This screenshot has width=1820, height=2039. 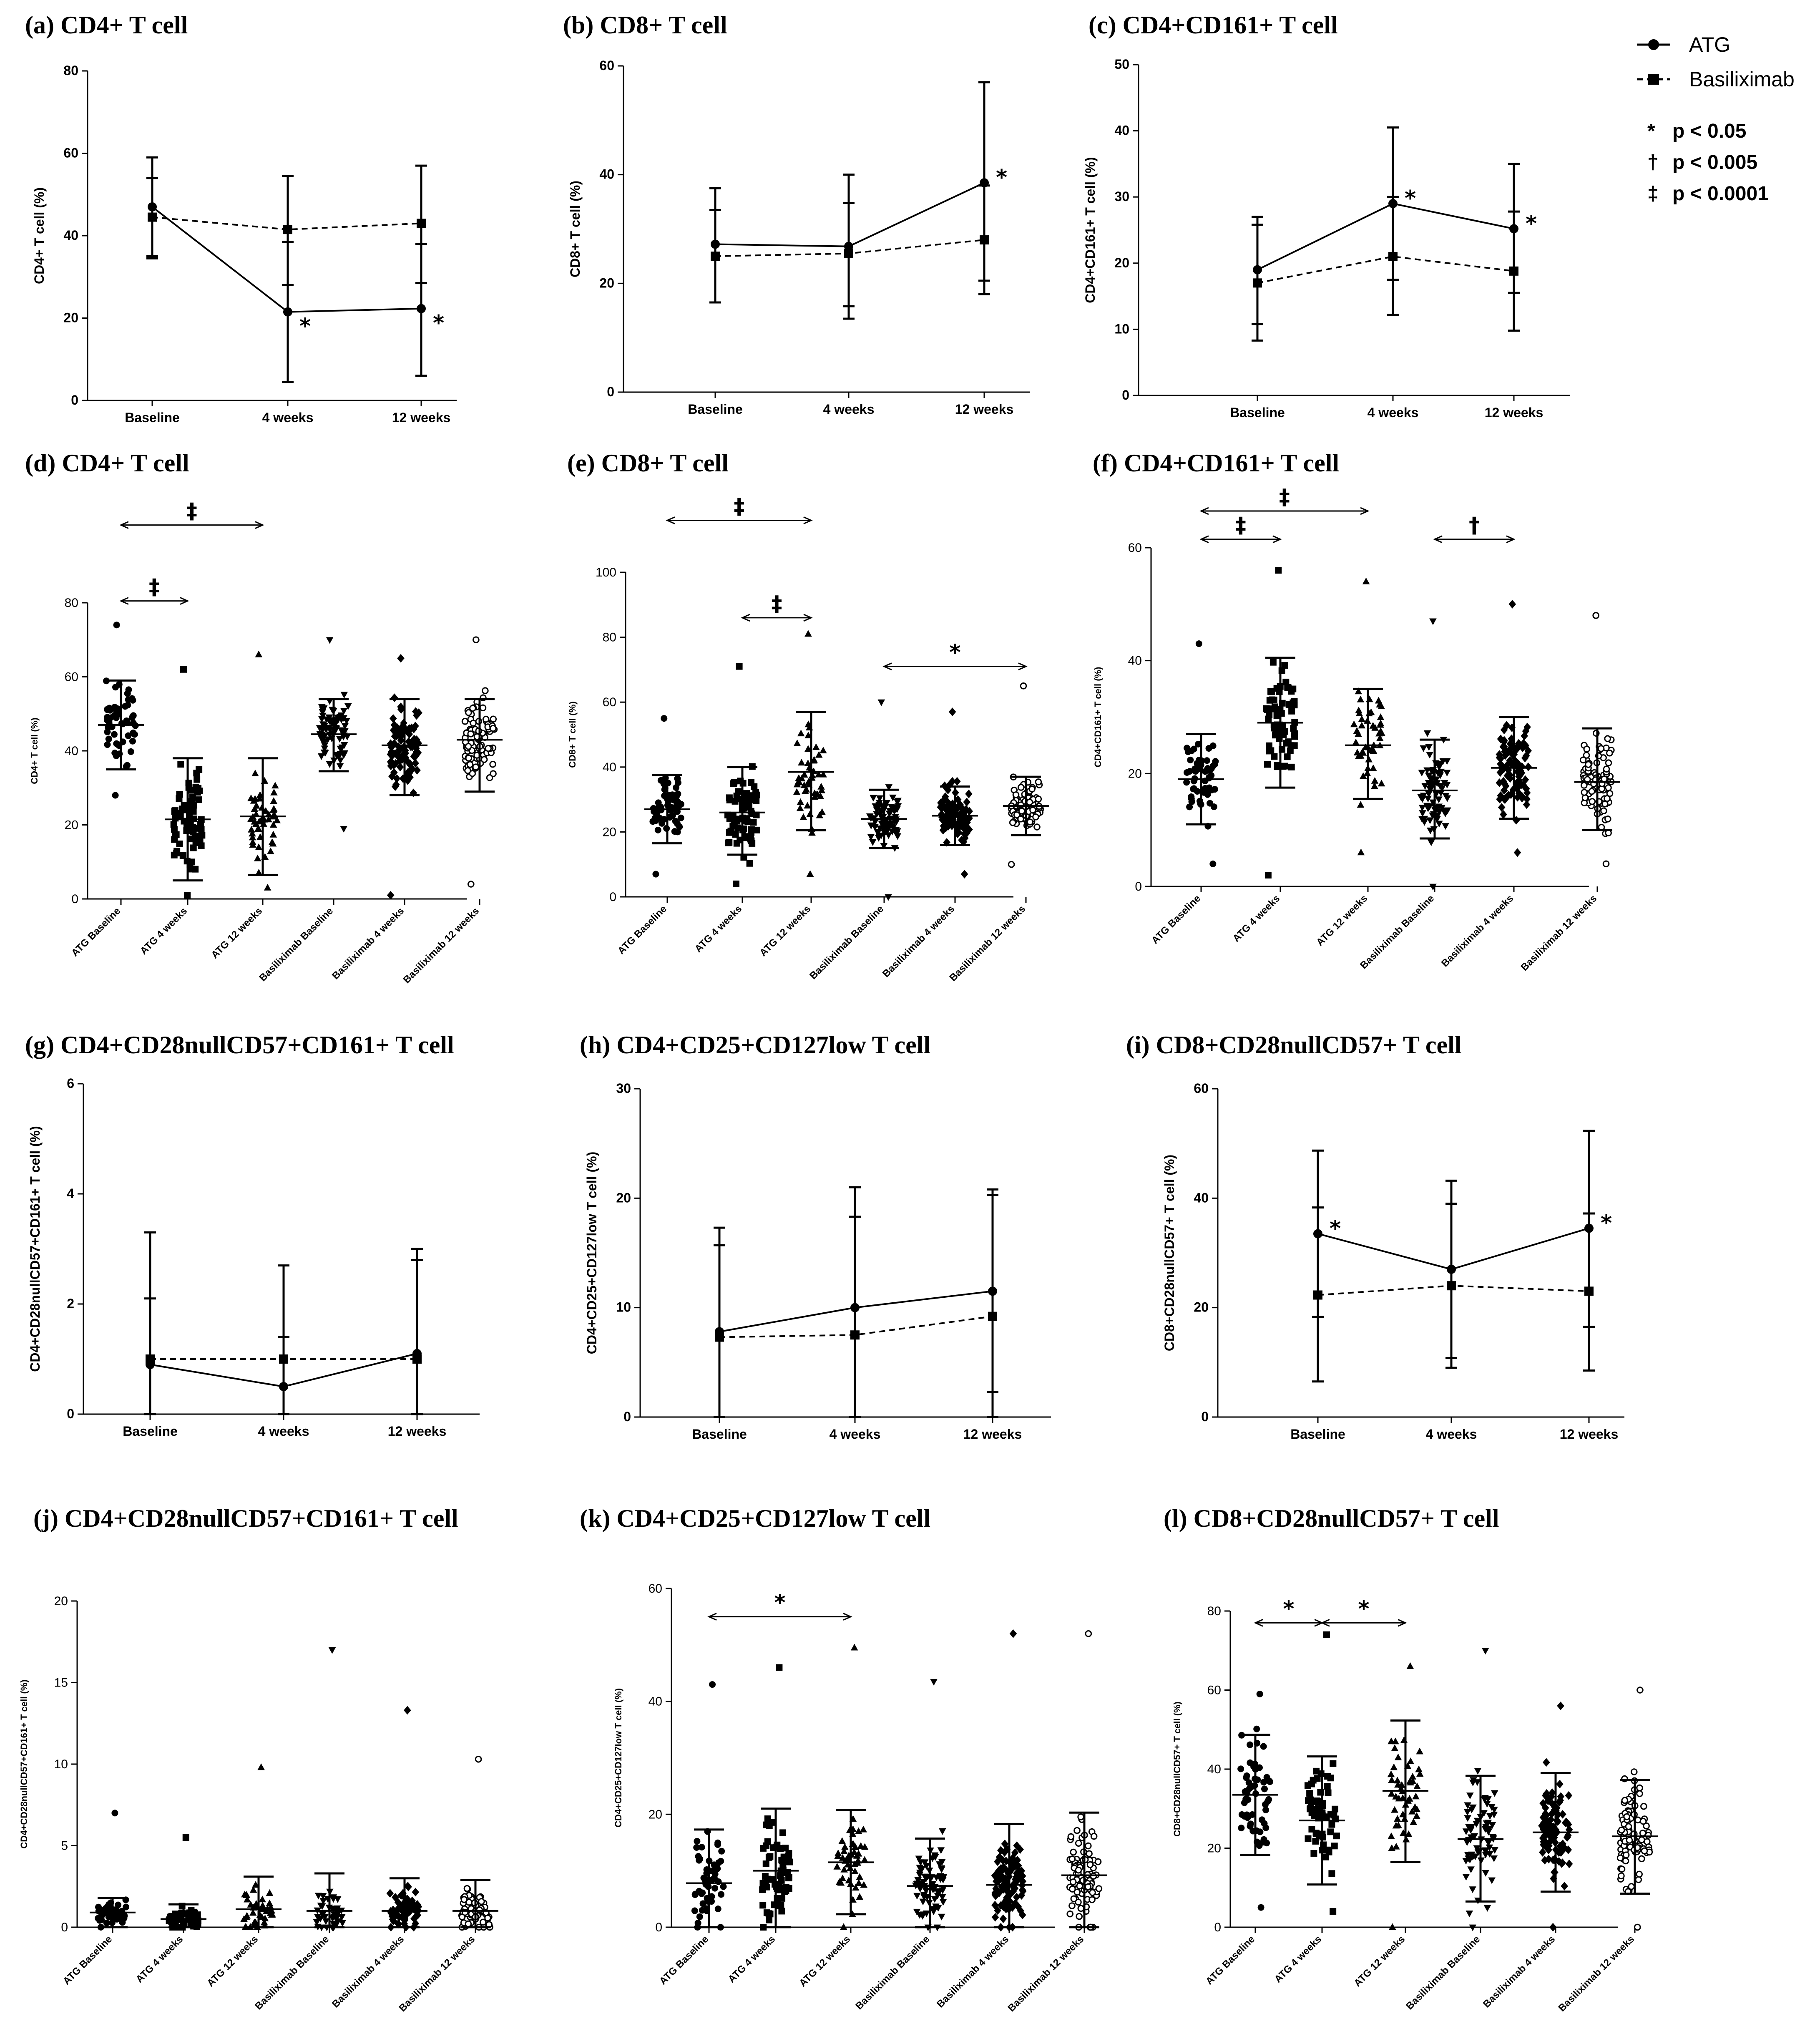 I want to click on legend-sig-text-1: p < 0.05, so click(x=1709, y=131).